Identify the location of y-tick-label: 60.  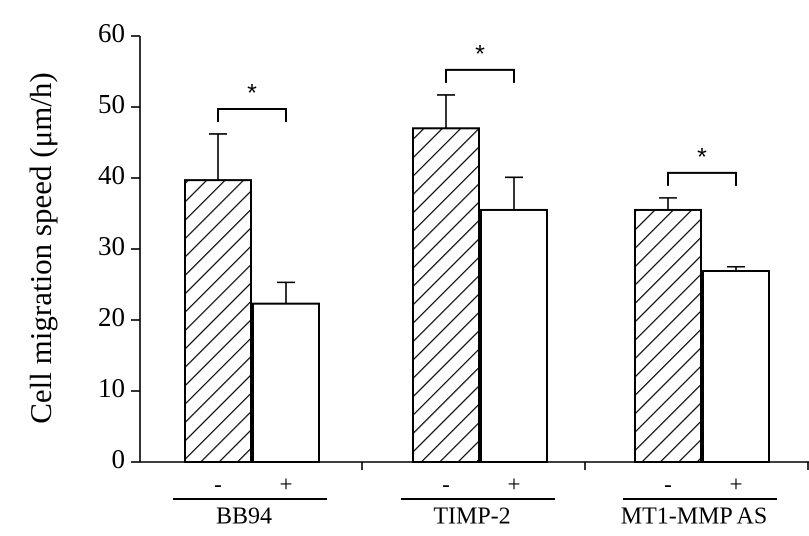
(111, 33).